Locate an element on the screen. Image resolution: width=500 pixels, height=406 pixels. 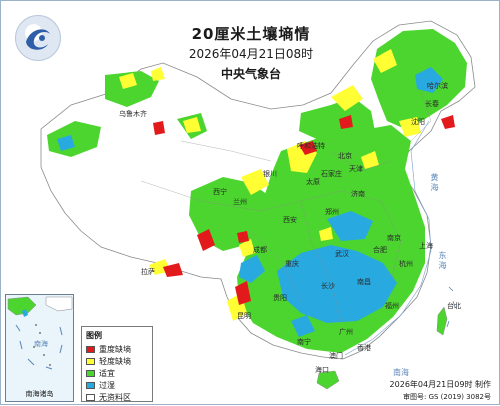
city-label-zhengzhou: 郑州 is located at coordinates (332, 212).